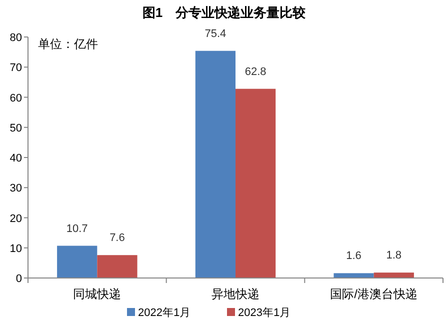 The width and height of the screenshot is (448, 325). What do you see at coordinates (16, 98) in the screenshot?
I see `y-tick-label: 60` at bounding box center [16, 98].